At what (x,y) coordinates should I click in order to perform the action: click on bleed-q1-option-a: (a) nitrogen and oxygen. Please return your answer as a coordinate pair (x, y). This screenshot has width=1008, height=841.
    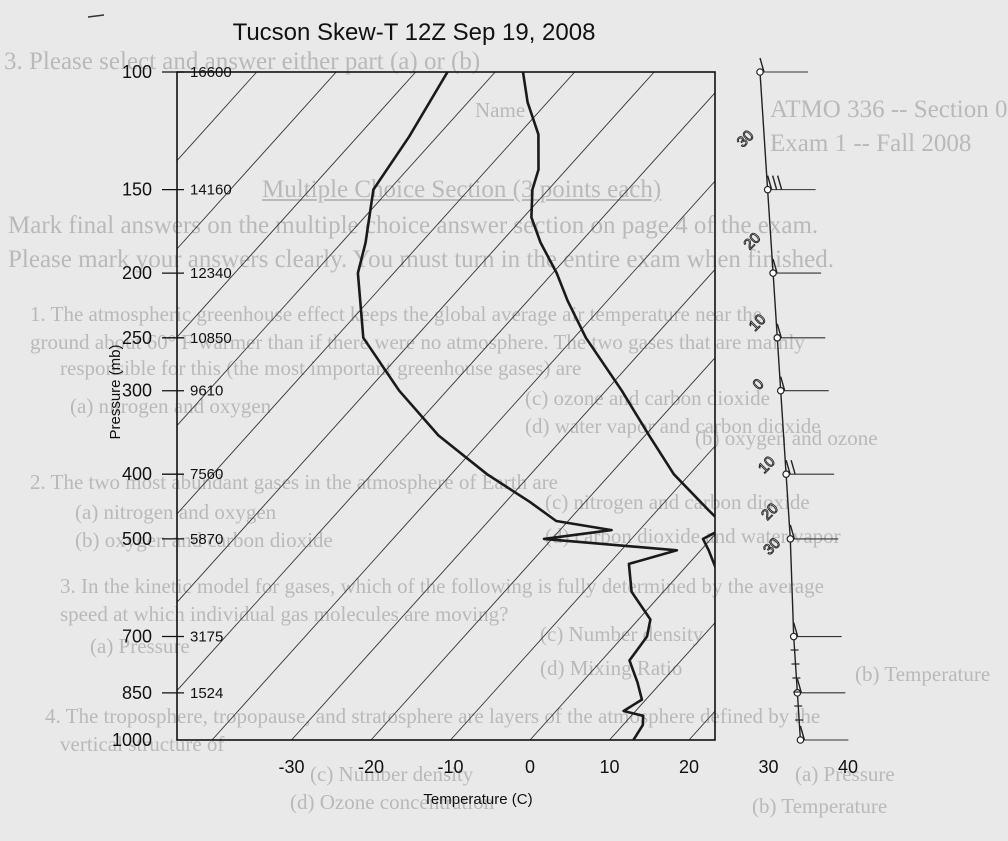
    Looking at the image, I should click on (171, 406).